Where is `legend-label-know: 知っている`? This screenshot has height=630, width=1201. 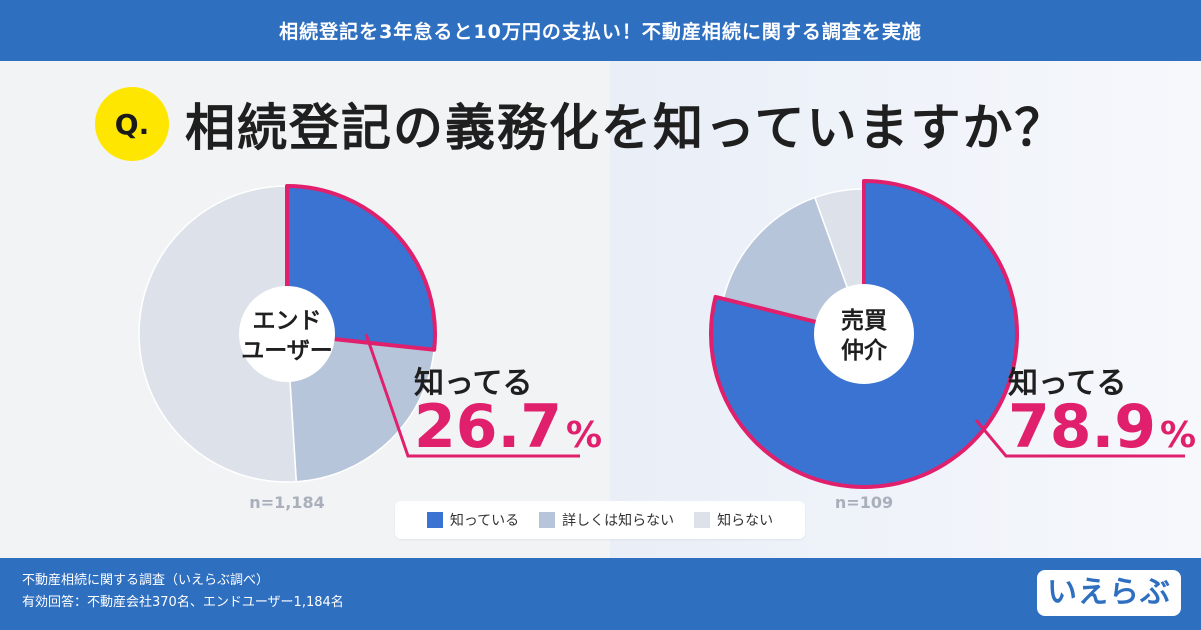 legend-label-know: 知っている is located at coordinates (484, 521).